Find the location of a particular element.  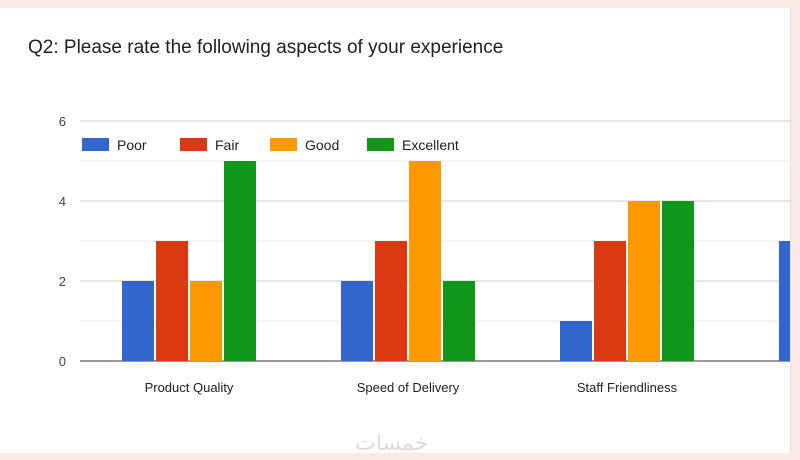

legend-swatch-poor is located at coordinates (95, 144).